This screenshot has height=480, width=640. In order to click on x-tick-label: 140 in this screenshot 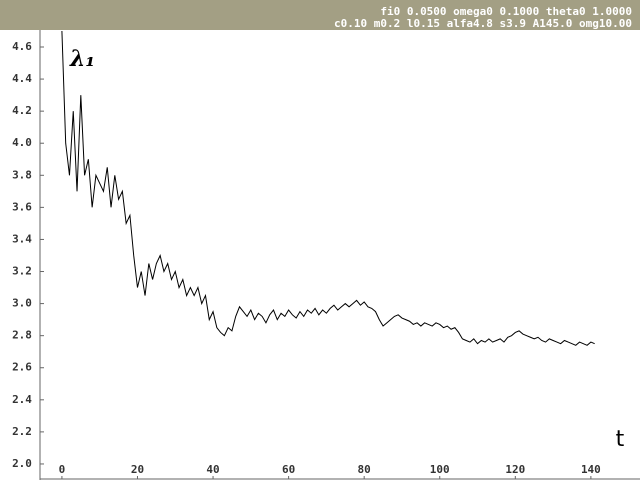, I will do `click(591, 469)`.